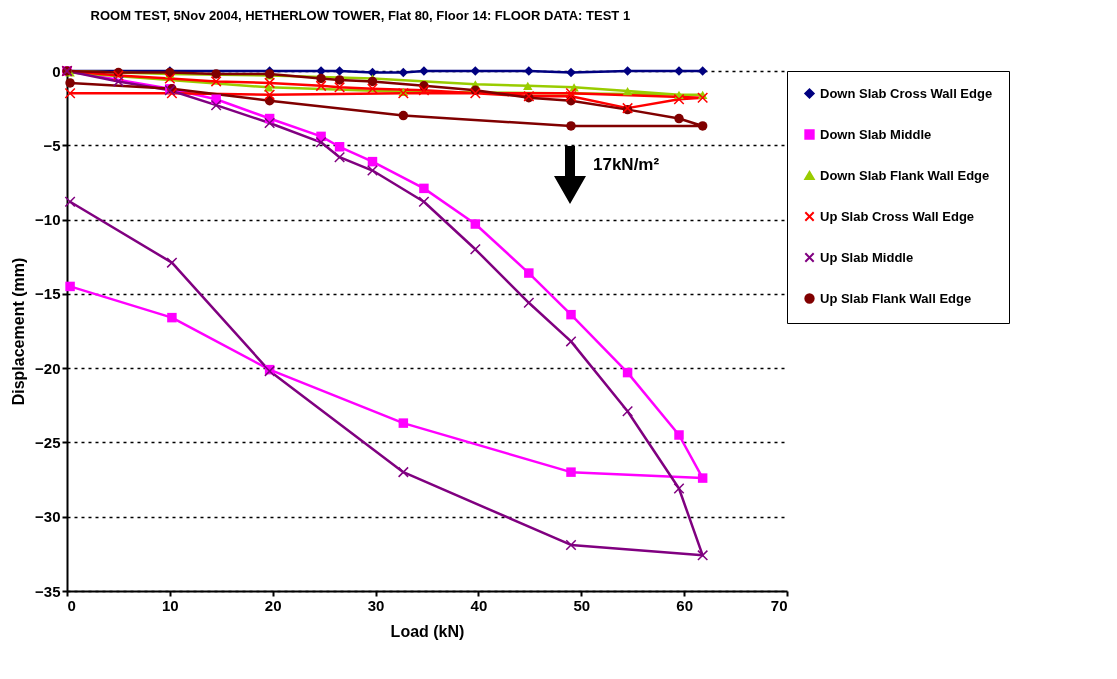  Describe the element at coordinates (906, 93) in the screenshot. I see `legend-label: Down Slab Cross Wall Edge` at that location.